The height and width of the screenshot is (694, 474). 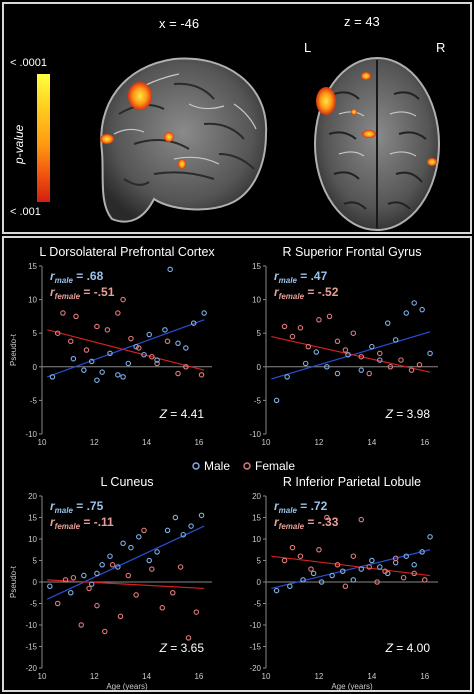 I want to click on z-stat: Z = 3.65, so click(x=182, y=648).